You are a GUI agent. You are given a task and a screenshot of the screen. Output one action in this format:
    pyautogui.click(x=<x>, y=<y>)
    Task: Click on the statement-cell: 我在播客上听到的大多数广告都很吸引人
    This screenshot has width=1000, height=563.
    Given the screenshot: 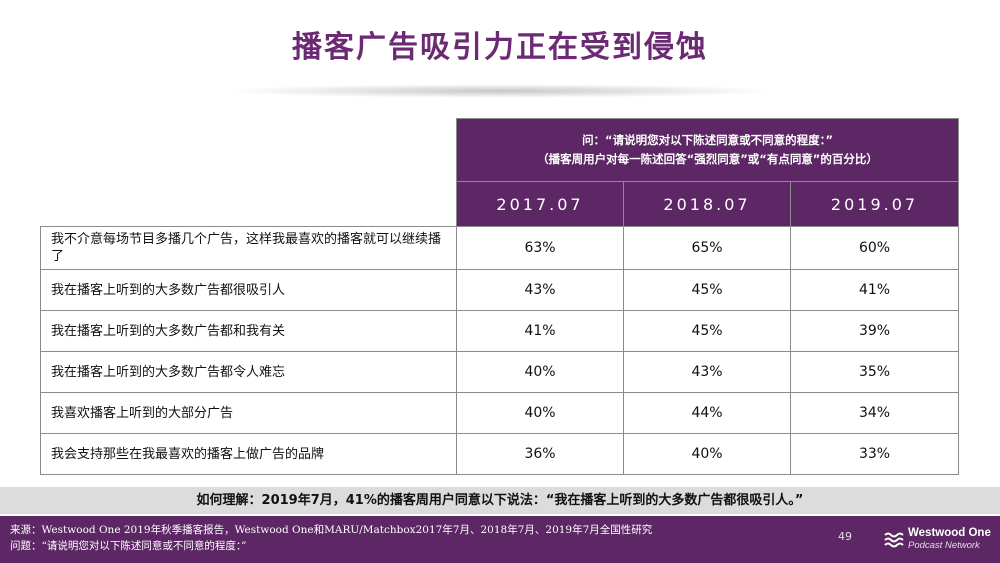 What is the action you would take?
    pyautogui.click(x=248, y=290)
    